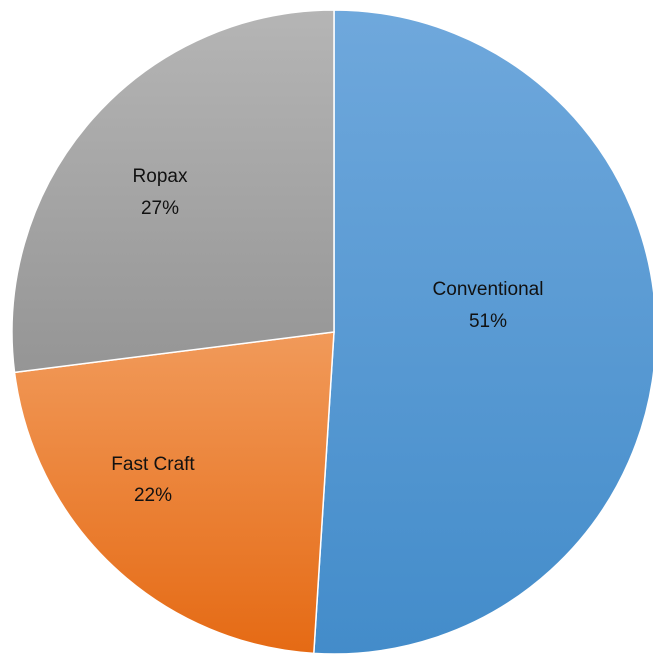 The image size is (653, 655). Describe the element at coordinates (160, 208) in the screenshot. I see `slice-pct-ropax: 27%` at that location.